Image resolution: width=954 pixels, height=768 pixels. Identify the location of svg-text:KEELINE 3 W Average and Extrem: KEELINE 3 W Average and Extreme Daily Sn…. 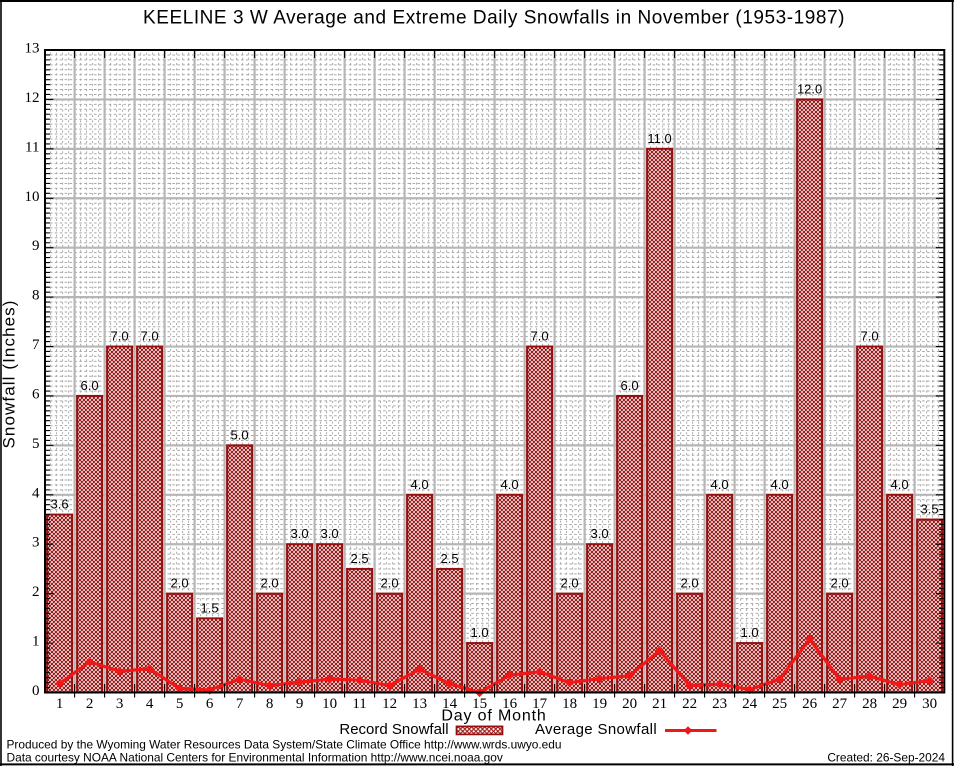
(494, 18).